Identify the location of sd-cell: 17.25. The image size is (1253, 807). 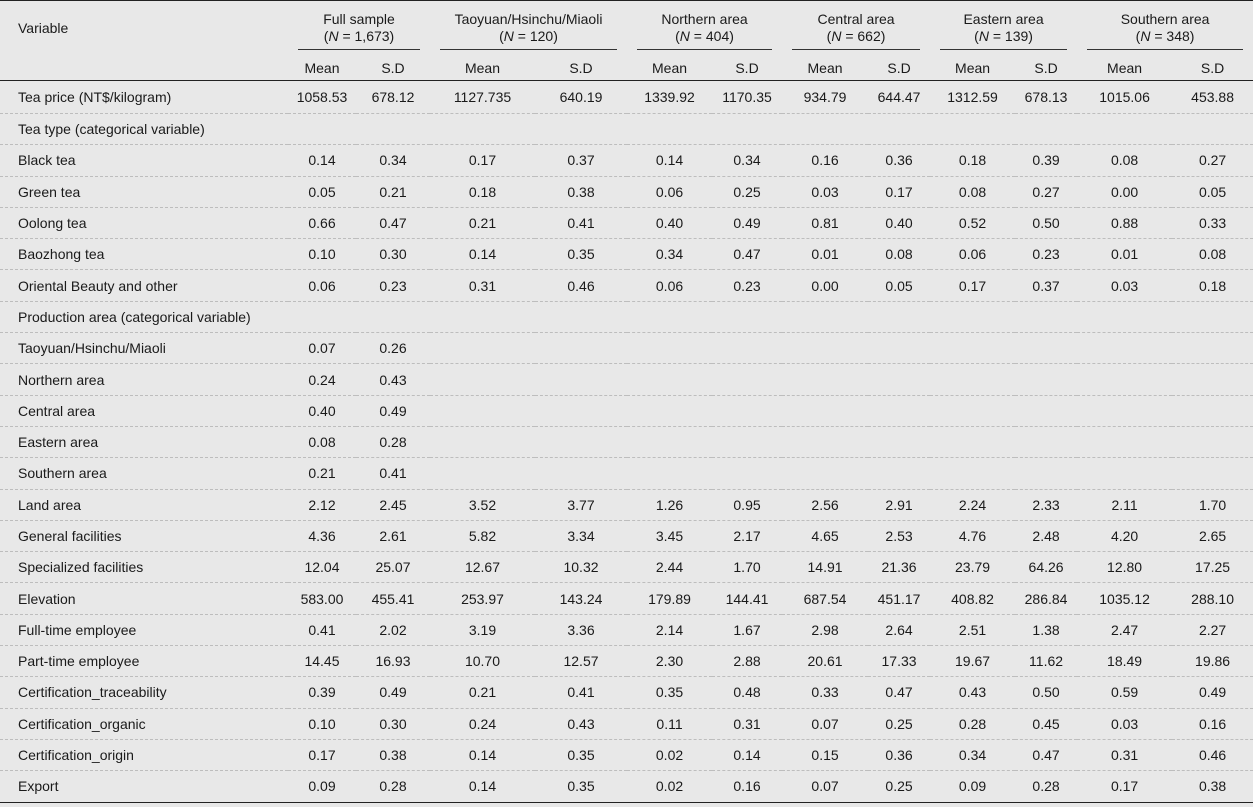
(1212, 567).